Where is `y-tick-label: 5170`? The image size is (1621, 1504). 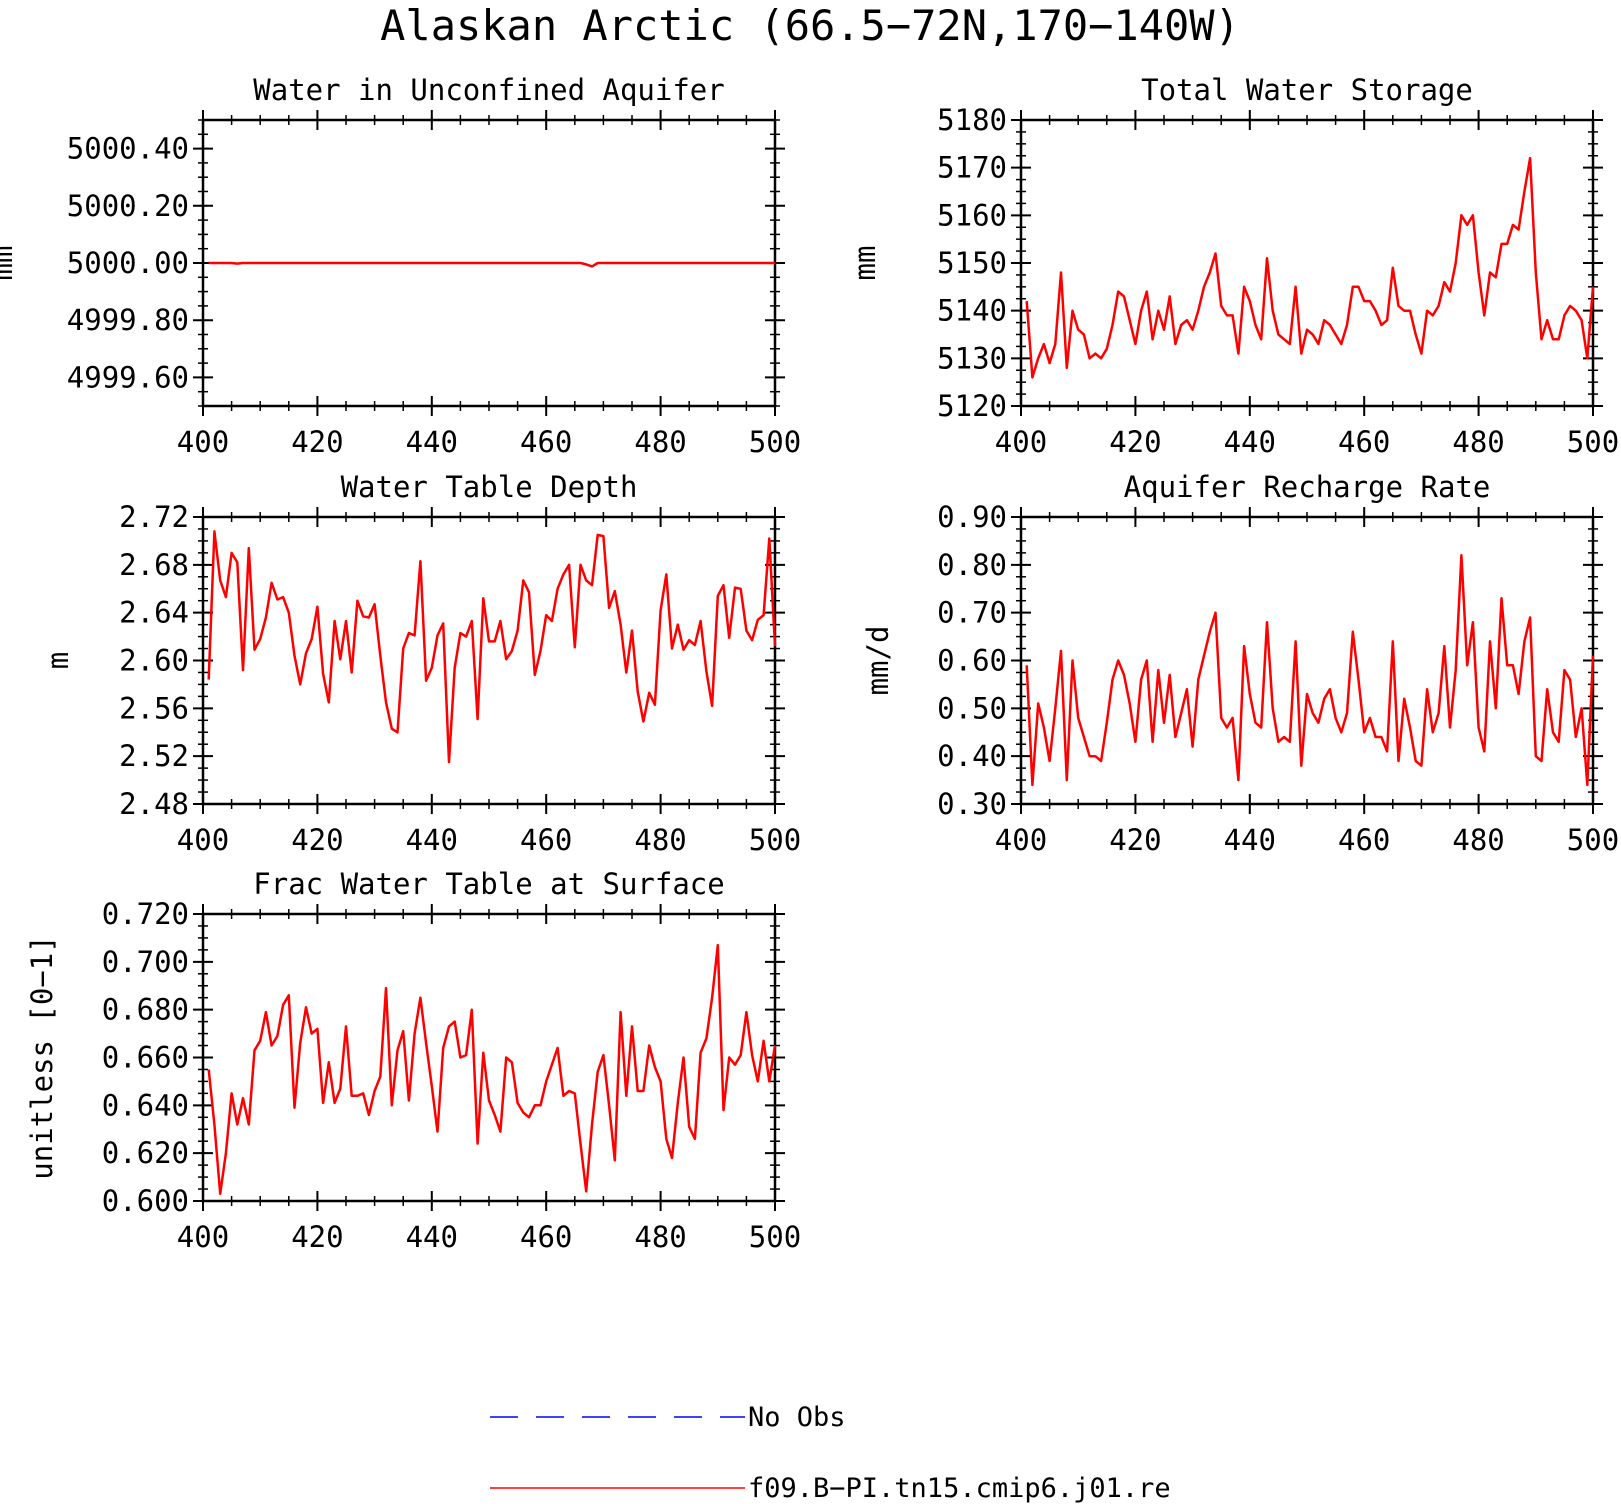
y-tick-label: 5170 is located at coordinates (972, 168).